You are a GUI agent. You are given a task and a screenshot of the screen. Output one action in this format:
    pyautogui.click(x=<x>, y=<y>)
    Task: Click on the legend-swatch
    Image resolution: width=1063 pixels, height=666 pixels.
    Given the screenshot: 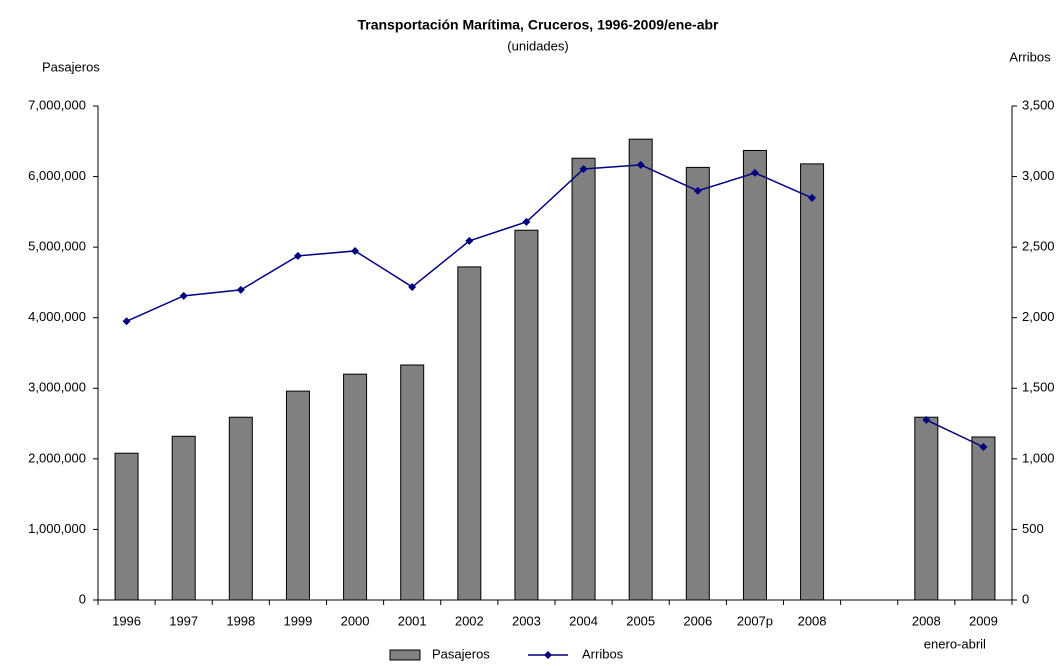 What is the action you would take?
    pyautogui.click(x=405, y=655)
    